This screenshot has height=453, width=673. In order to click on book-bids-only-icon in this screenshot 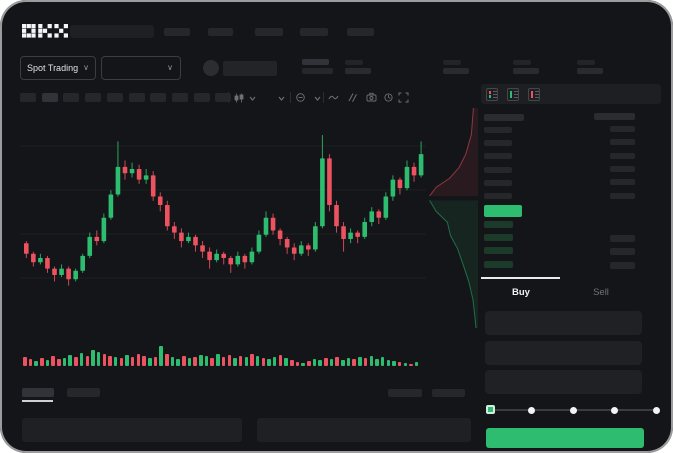, I will do `click(513, 94)`.